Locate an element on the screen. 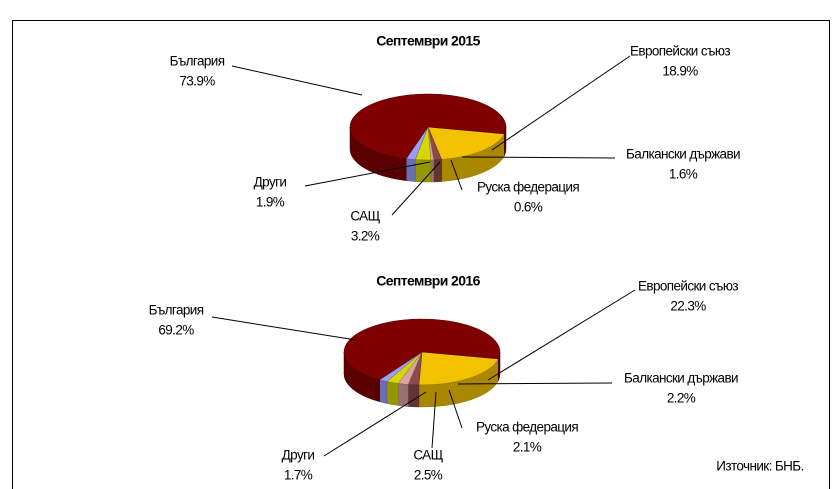 This screenshot has height=489, width=836. slice-value-label: 22.3% is located at coordinates (688, 306).